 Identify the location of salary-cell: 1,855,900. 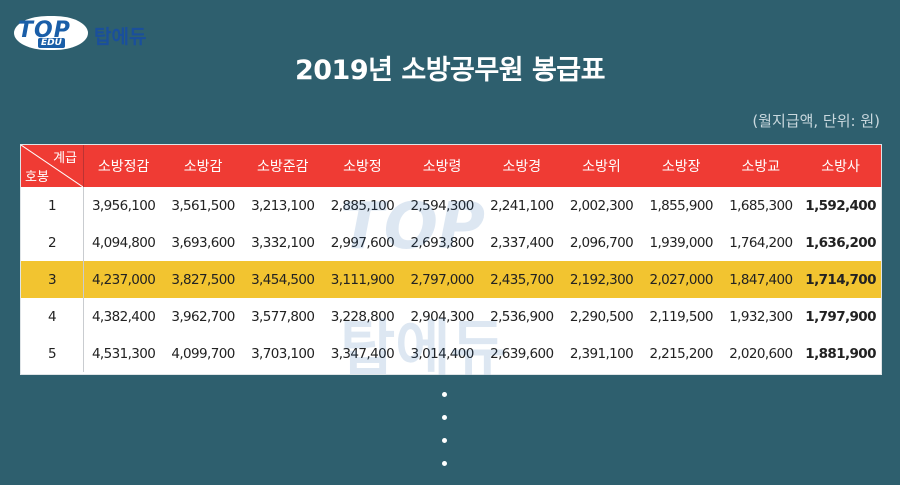
(681, 205).